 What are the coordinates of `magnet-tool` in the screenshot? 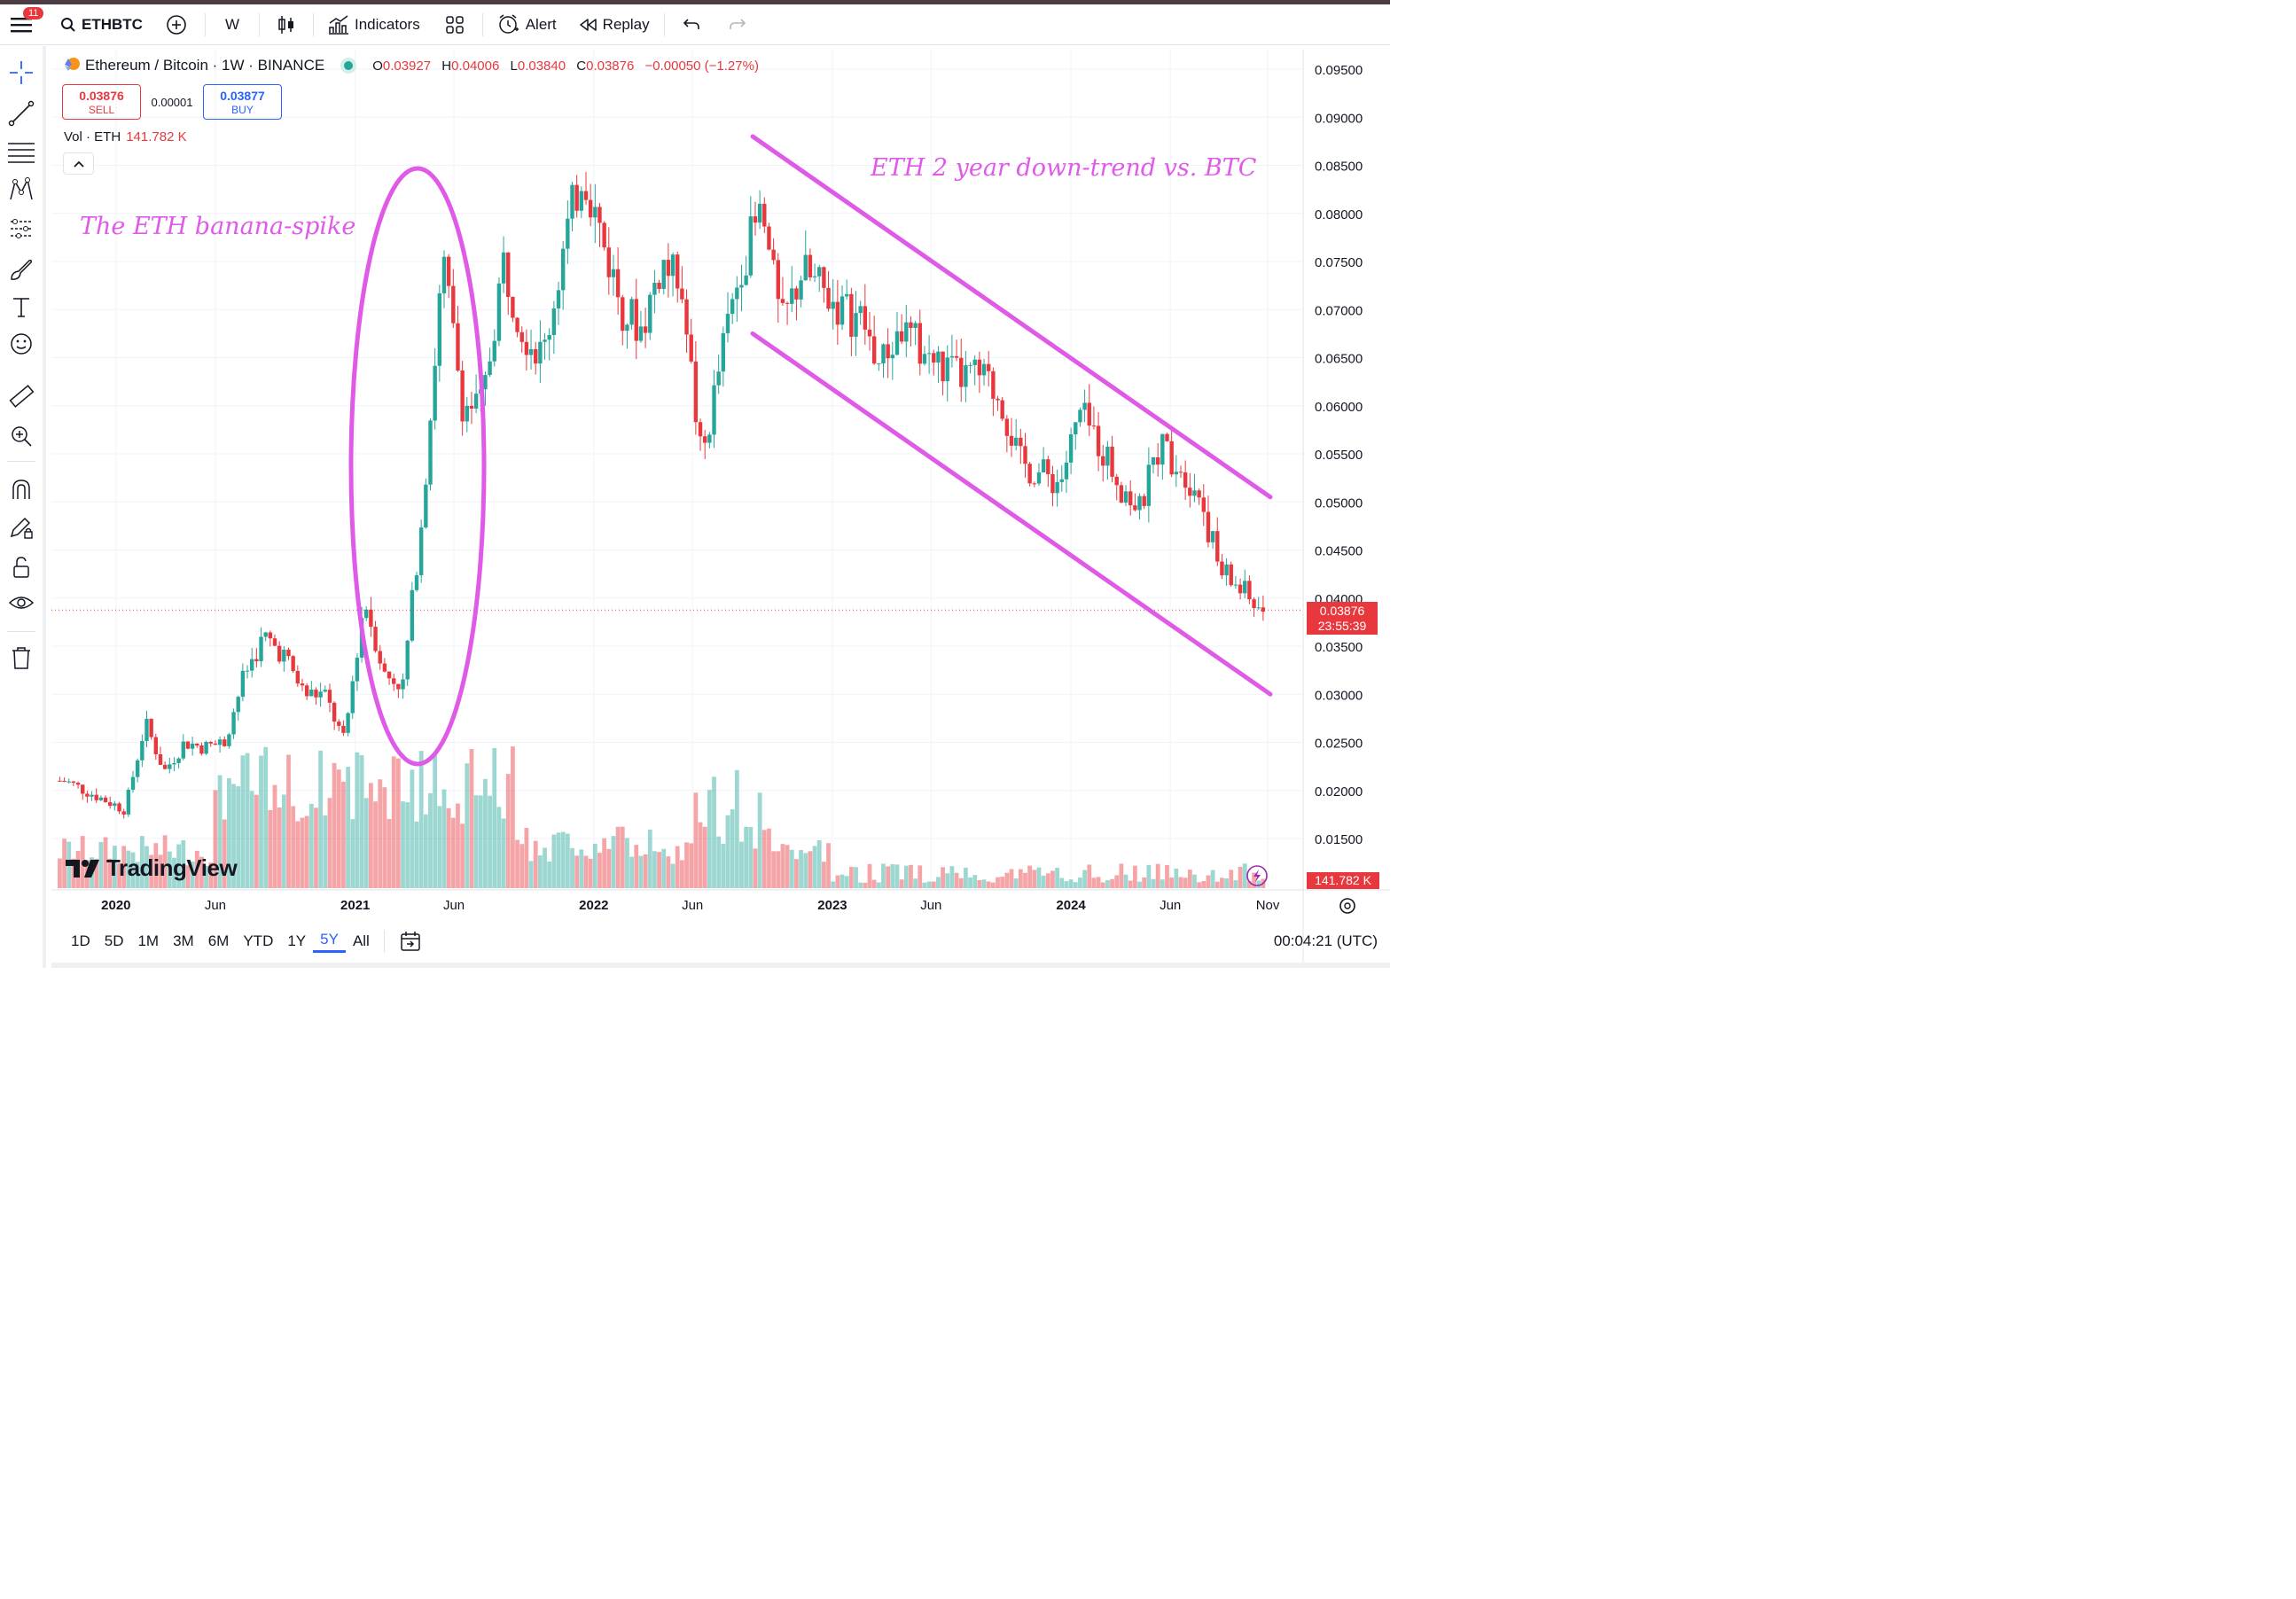 It's located at (21, 489).